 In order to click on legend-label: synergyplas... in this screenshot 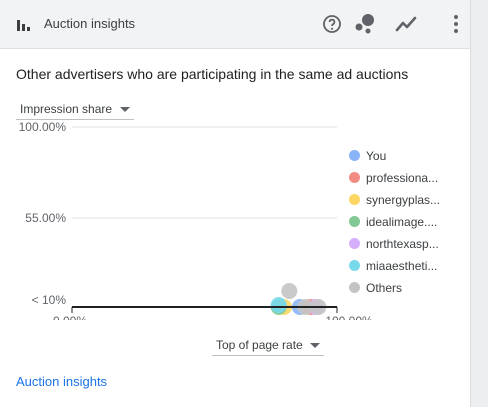, I will do `click(403, 200)`.